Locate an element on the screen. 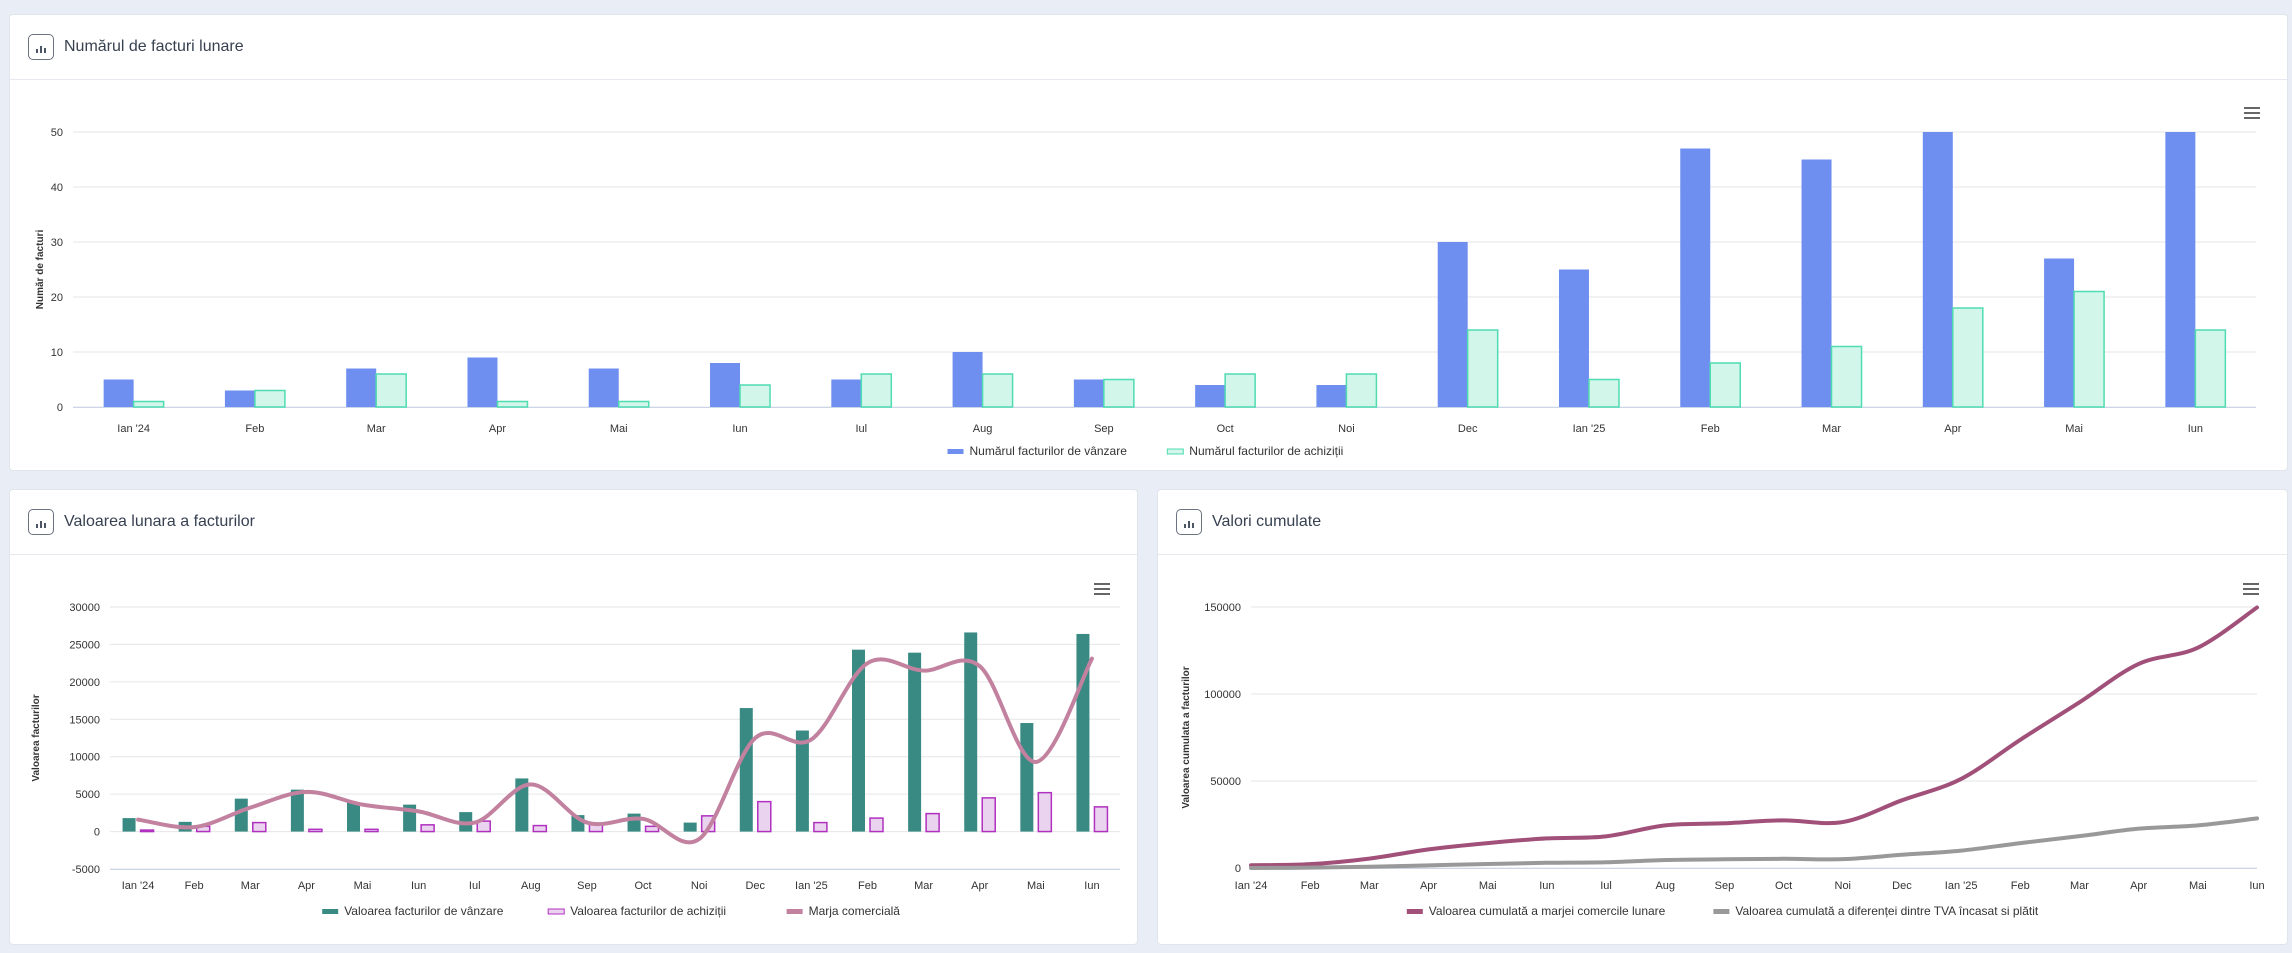 The width and height of the screenshot is (2292, 953). y-tick-label: 25000 is located at coordinates (84, 645).